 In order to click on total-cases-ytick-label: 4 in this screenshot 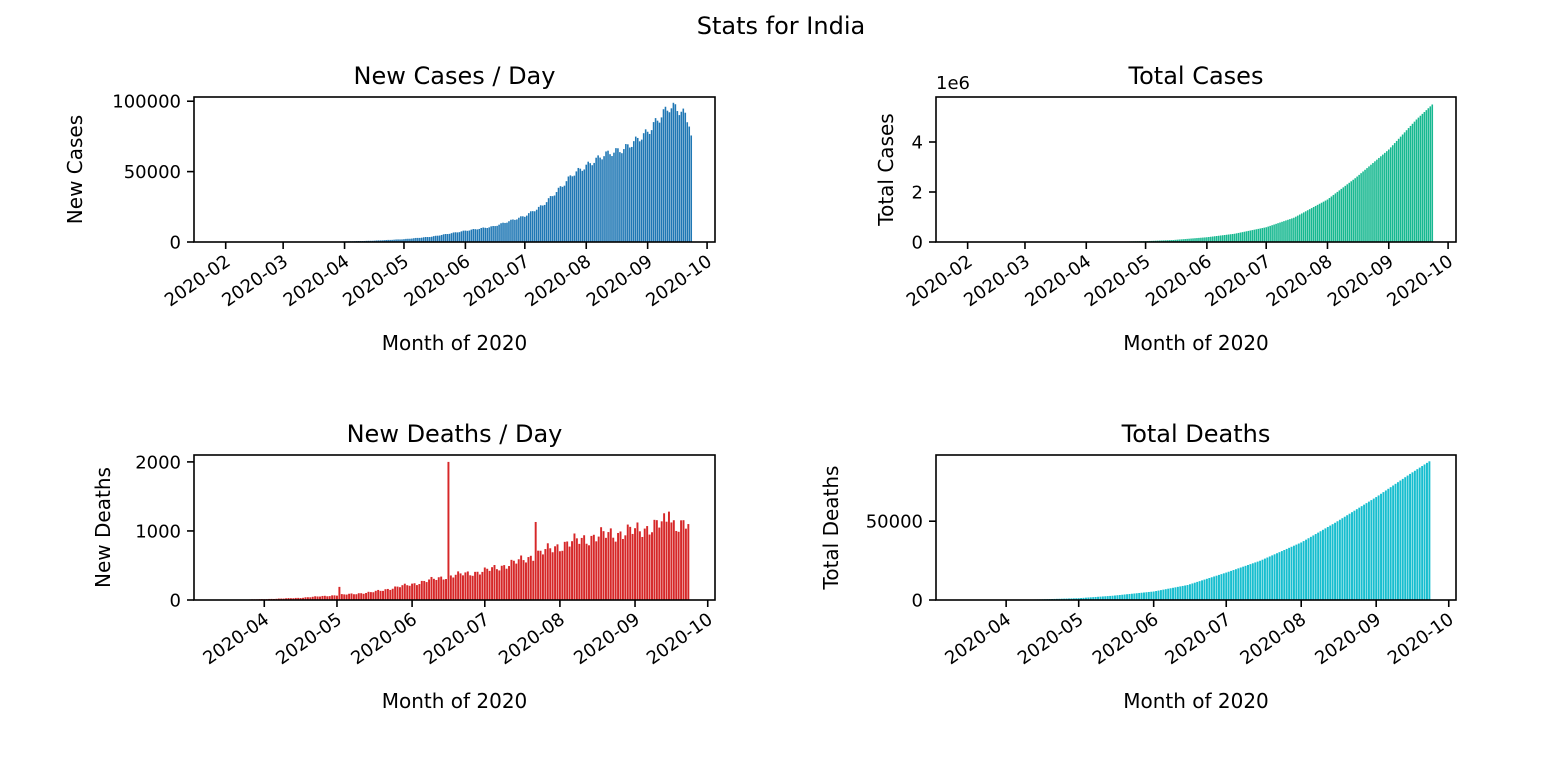, I will do `click(917, 143)`.